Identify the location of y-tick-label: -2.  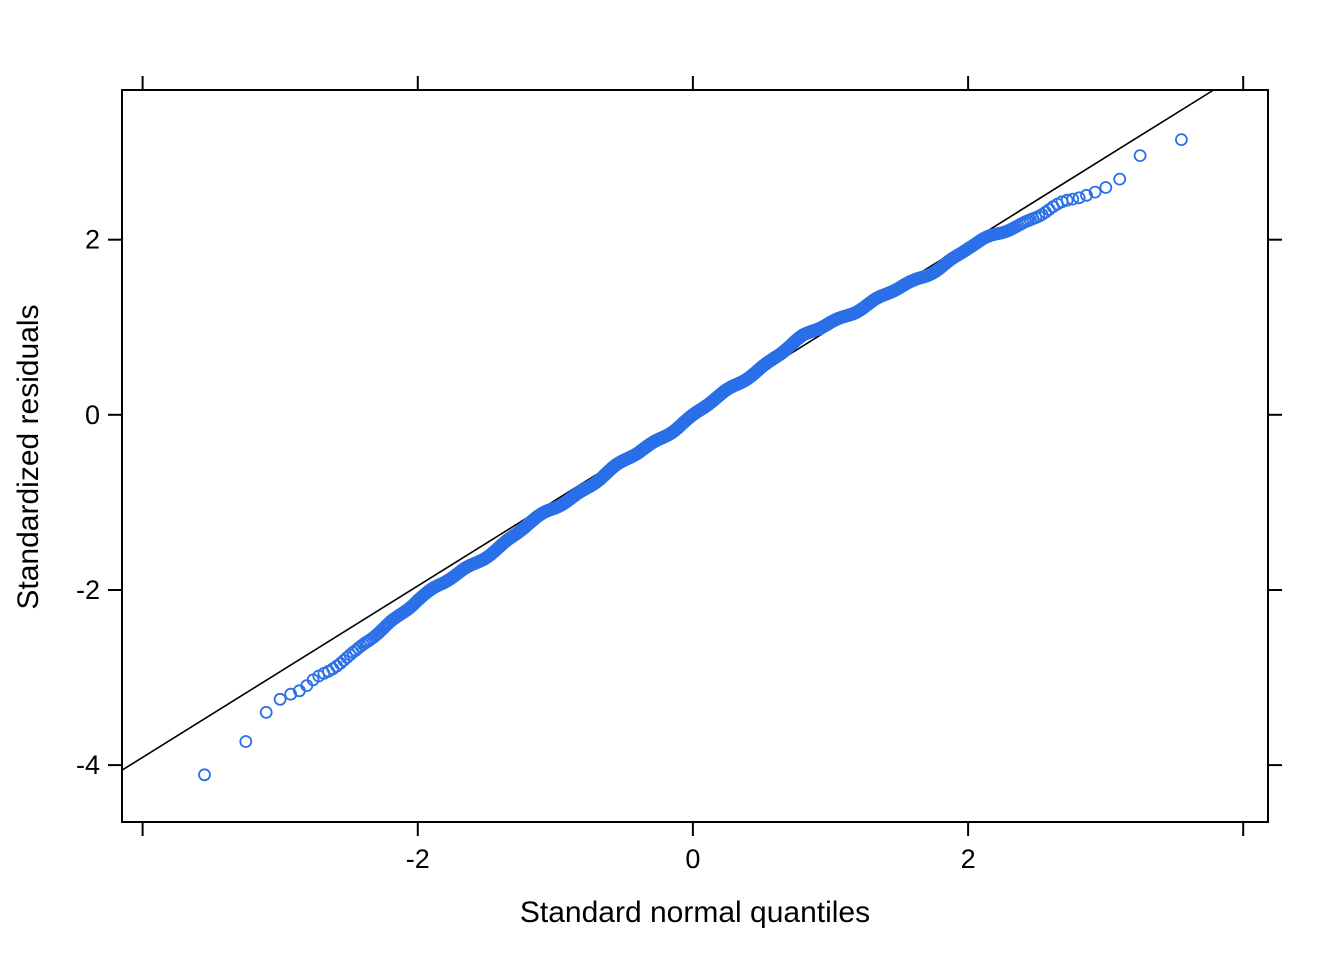
(88, 590).